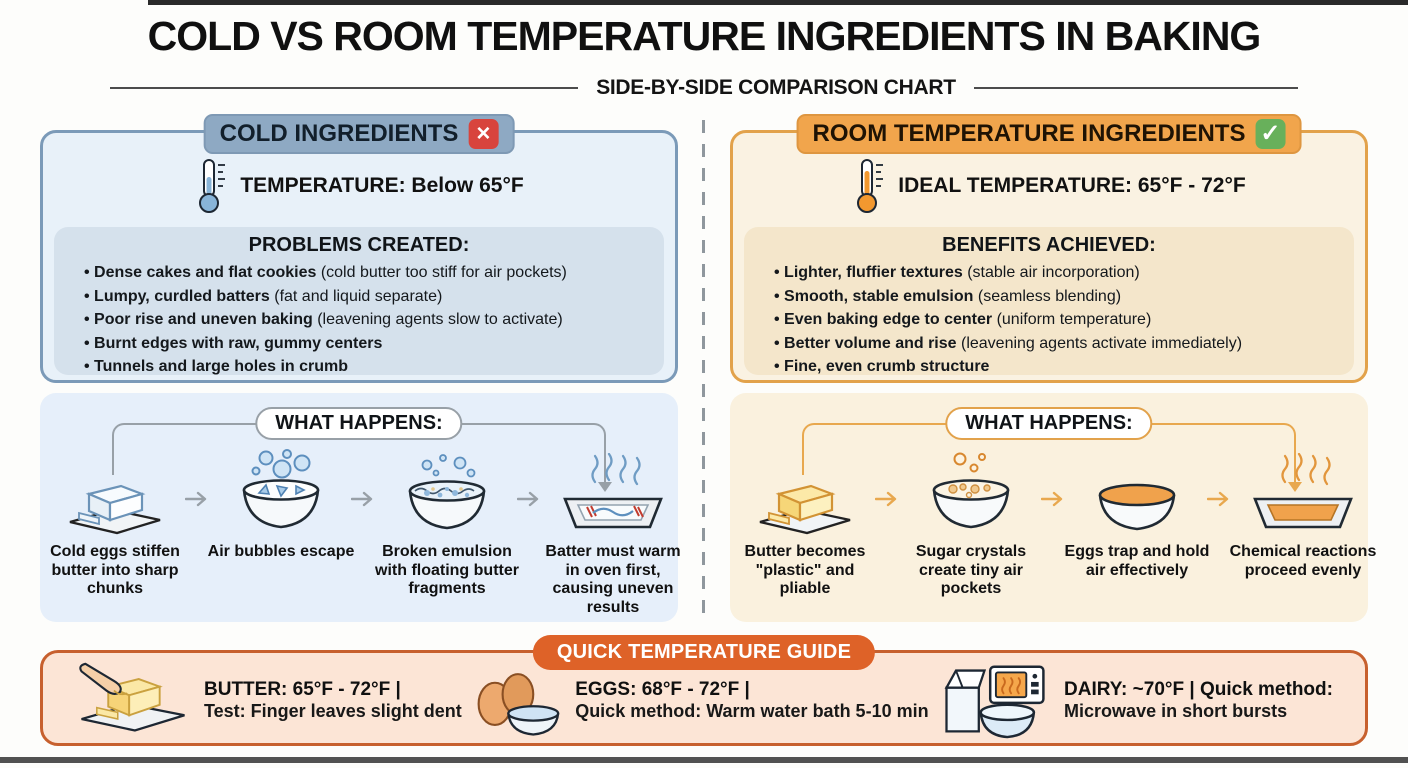  Describe the element at coordinates (333, 710) in the screenshot. I see `guide-butter-line2: Test: Finger leaves slight dent` at that location.